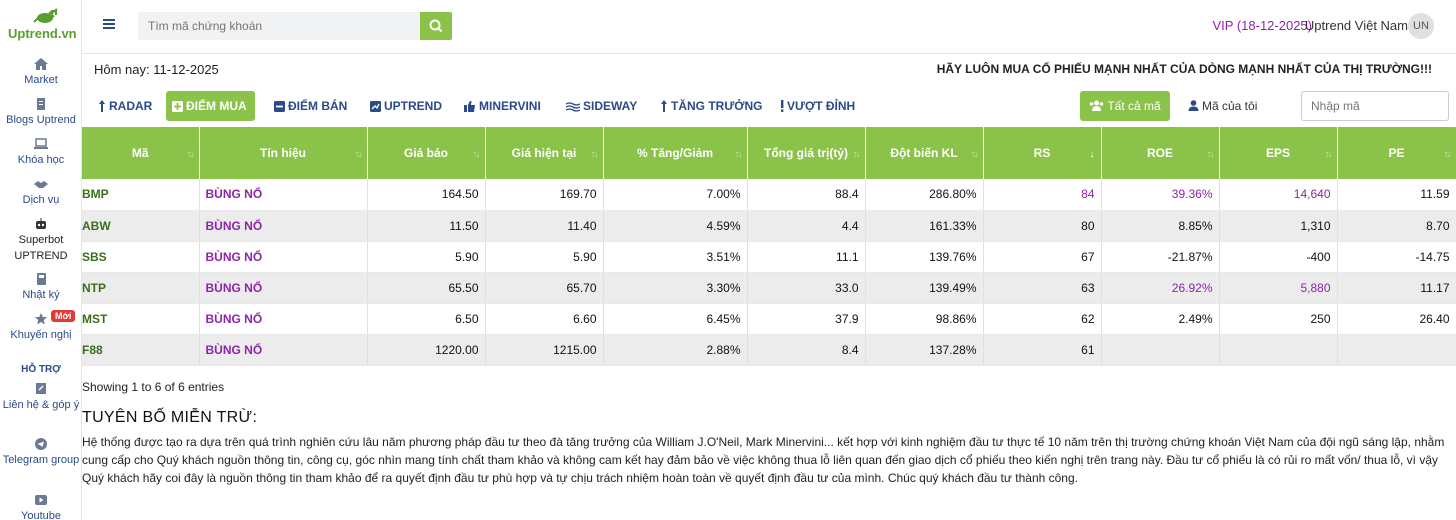 The height and width of the screenshot is (520, 1456). I want to click on sidebar-item-courses: Khóa học, so click(41, 153).